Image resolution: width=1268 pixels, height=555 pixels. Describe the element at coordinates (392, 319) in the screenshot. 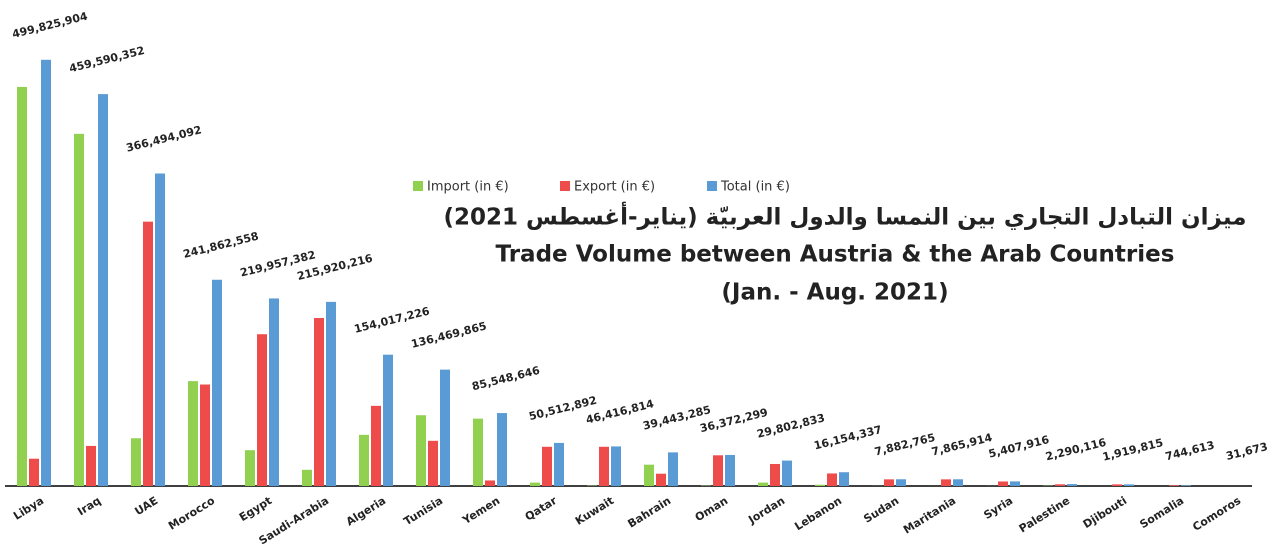

I see `value-label: 154,017,226` at that location.